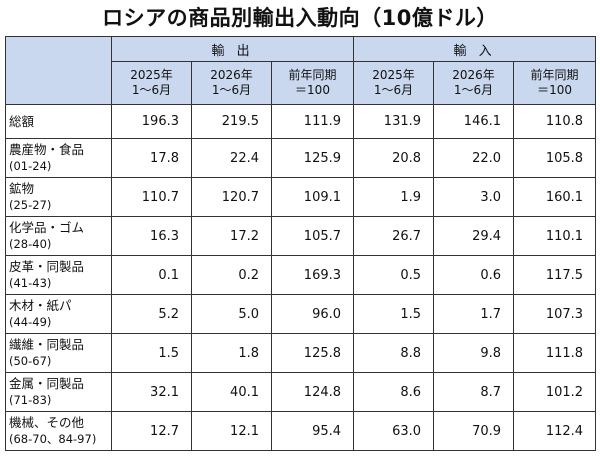 This screenshot has width=600, height=456. Describe the element at coordinates (58, 70) in the screenshot. I see `header-corner` at that location.